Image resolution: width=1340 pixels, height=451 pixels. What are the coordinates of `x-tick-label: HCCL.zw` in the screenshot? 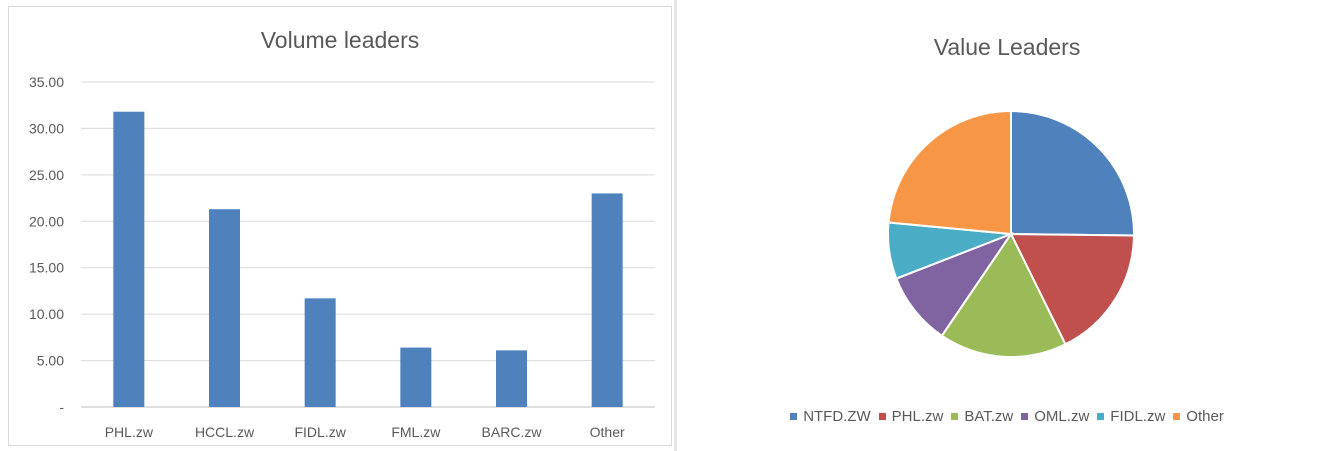 It's located at (225, 432).